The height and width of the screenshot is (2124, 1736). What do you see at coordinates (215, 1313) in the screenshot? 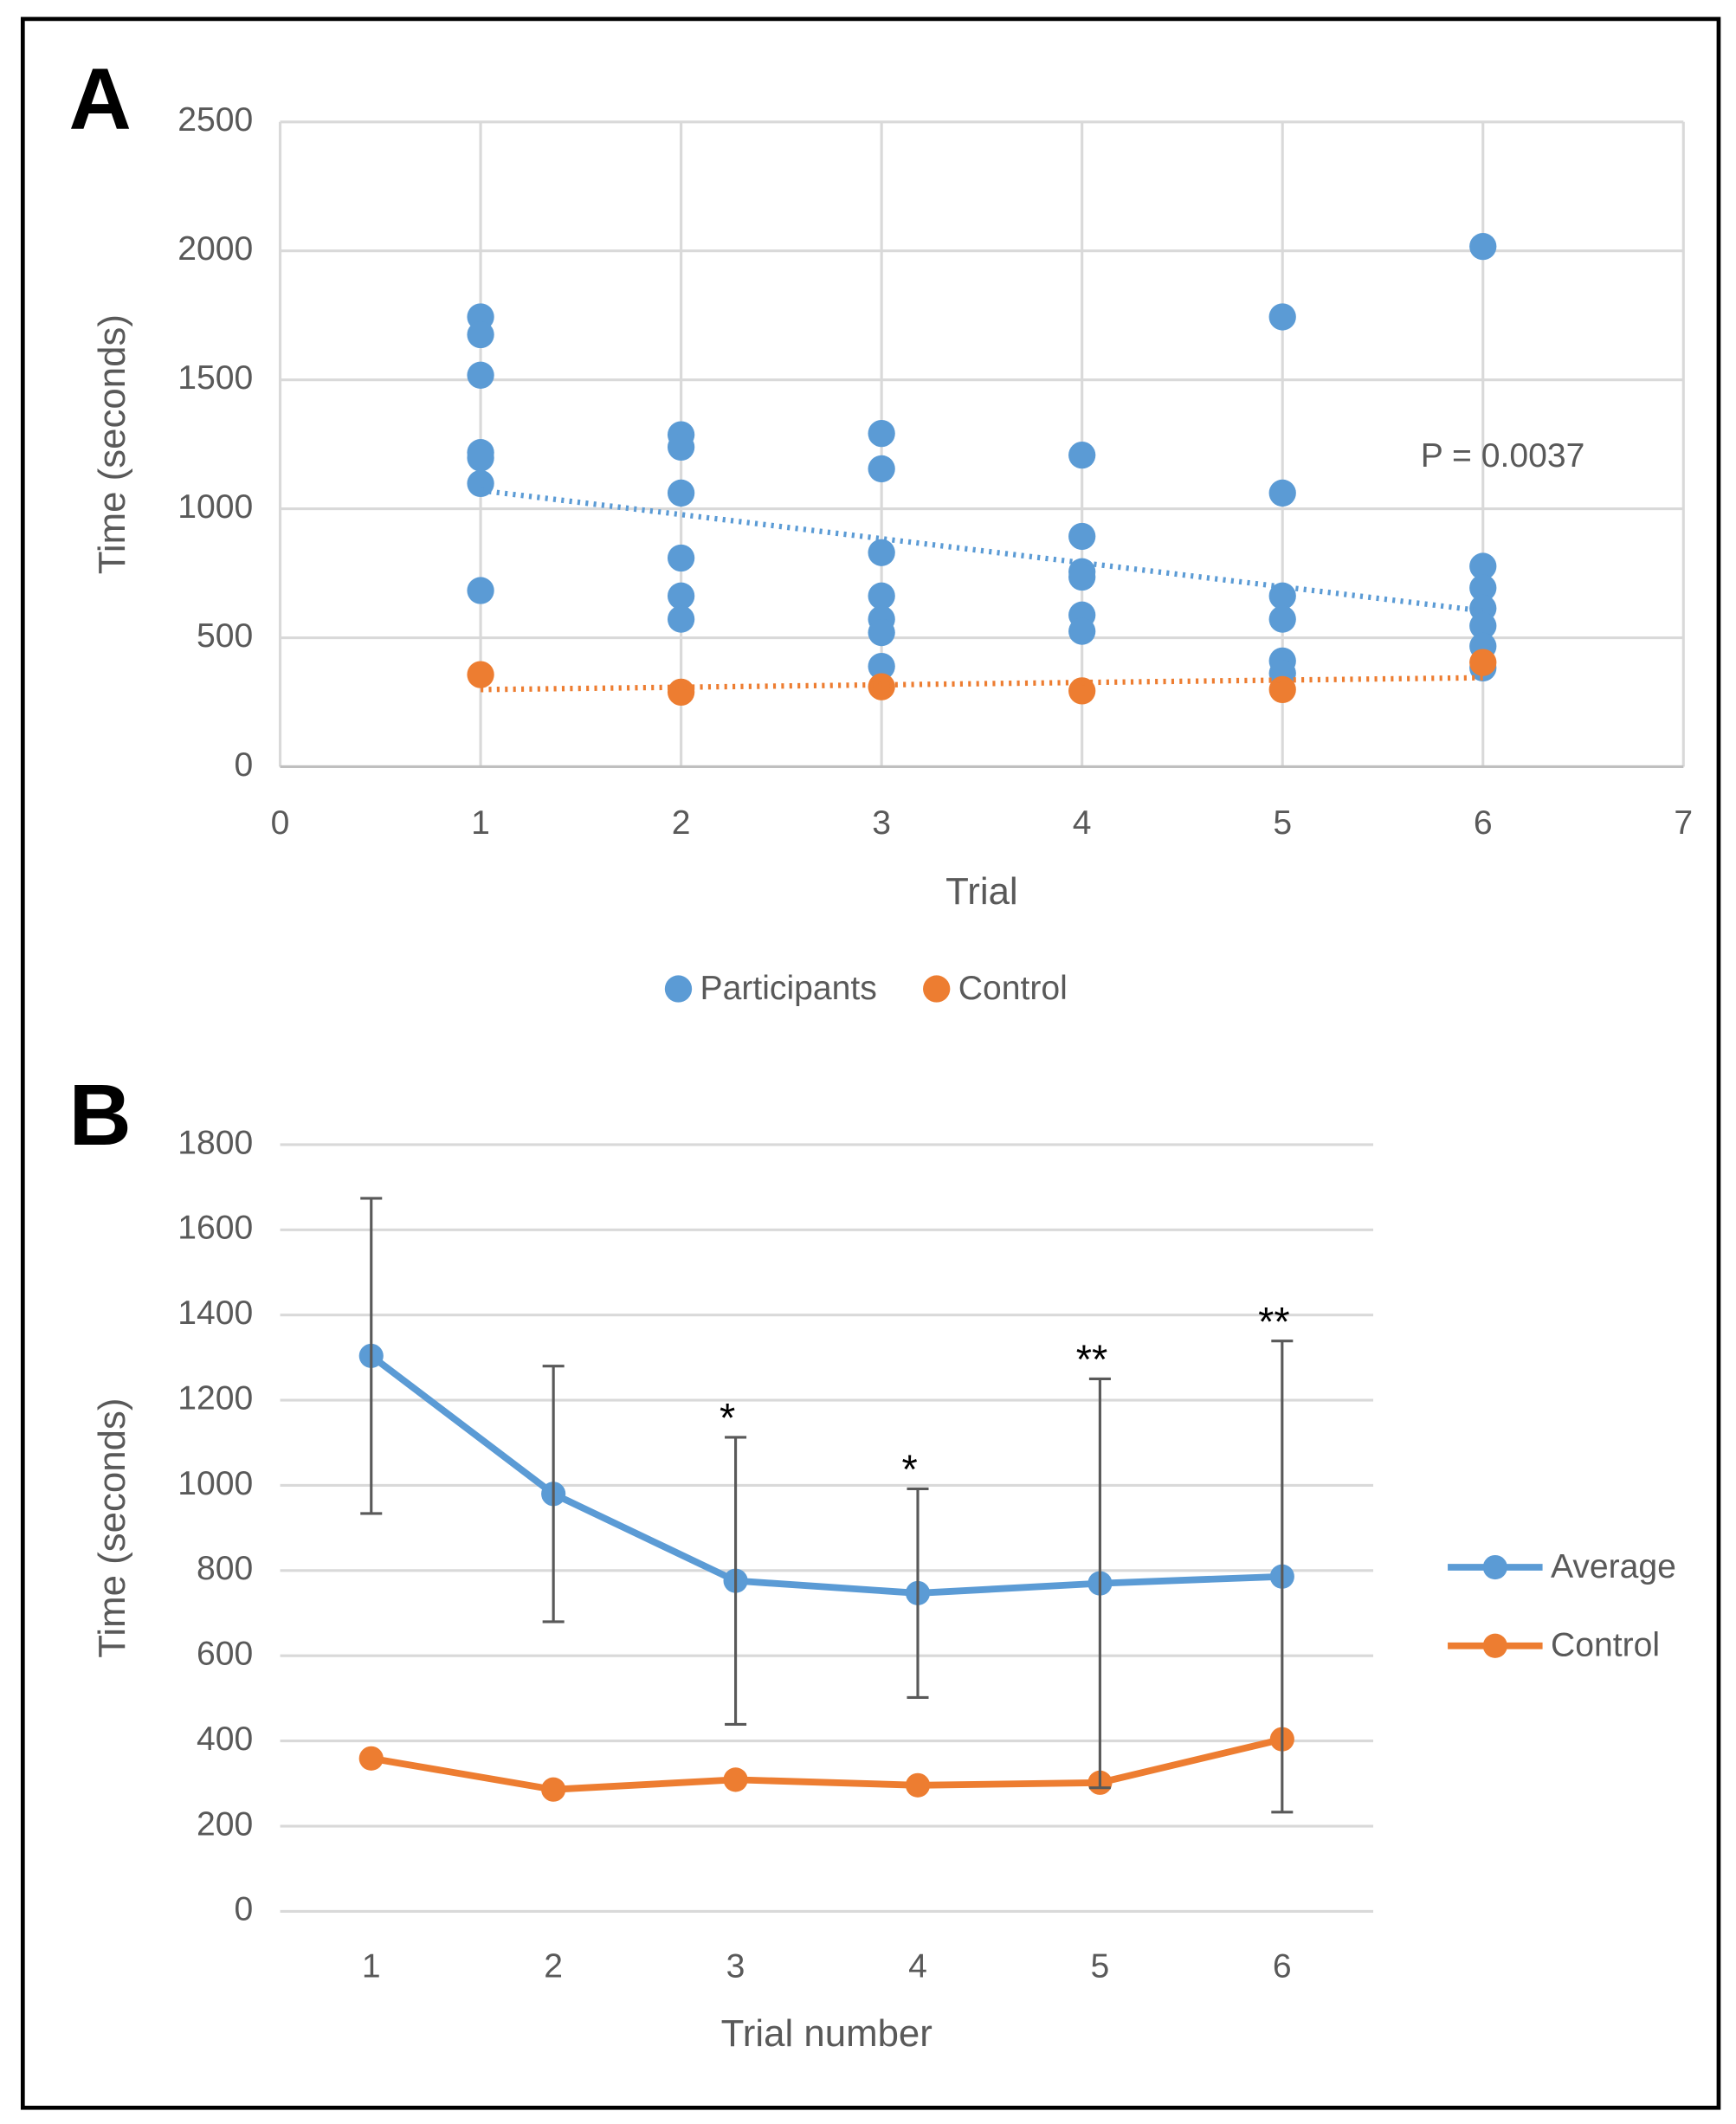
I see `y-tick-label: 1400` at bounding box center [215, 1313].